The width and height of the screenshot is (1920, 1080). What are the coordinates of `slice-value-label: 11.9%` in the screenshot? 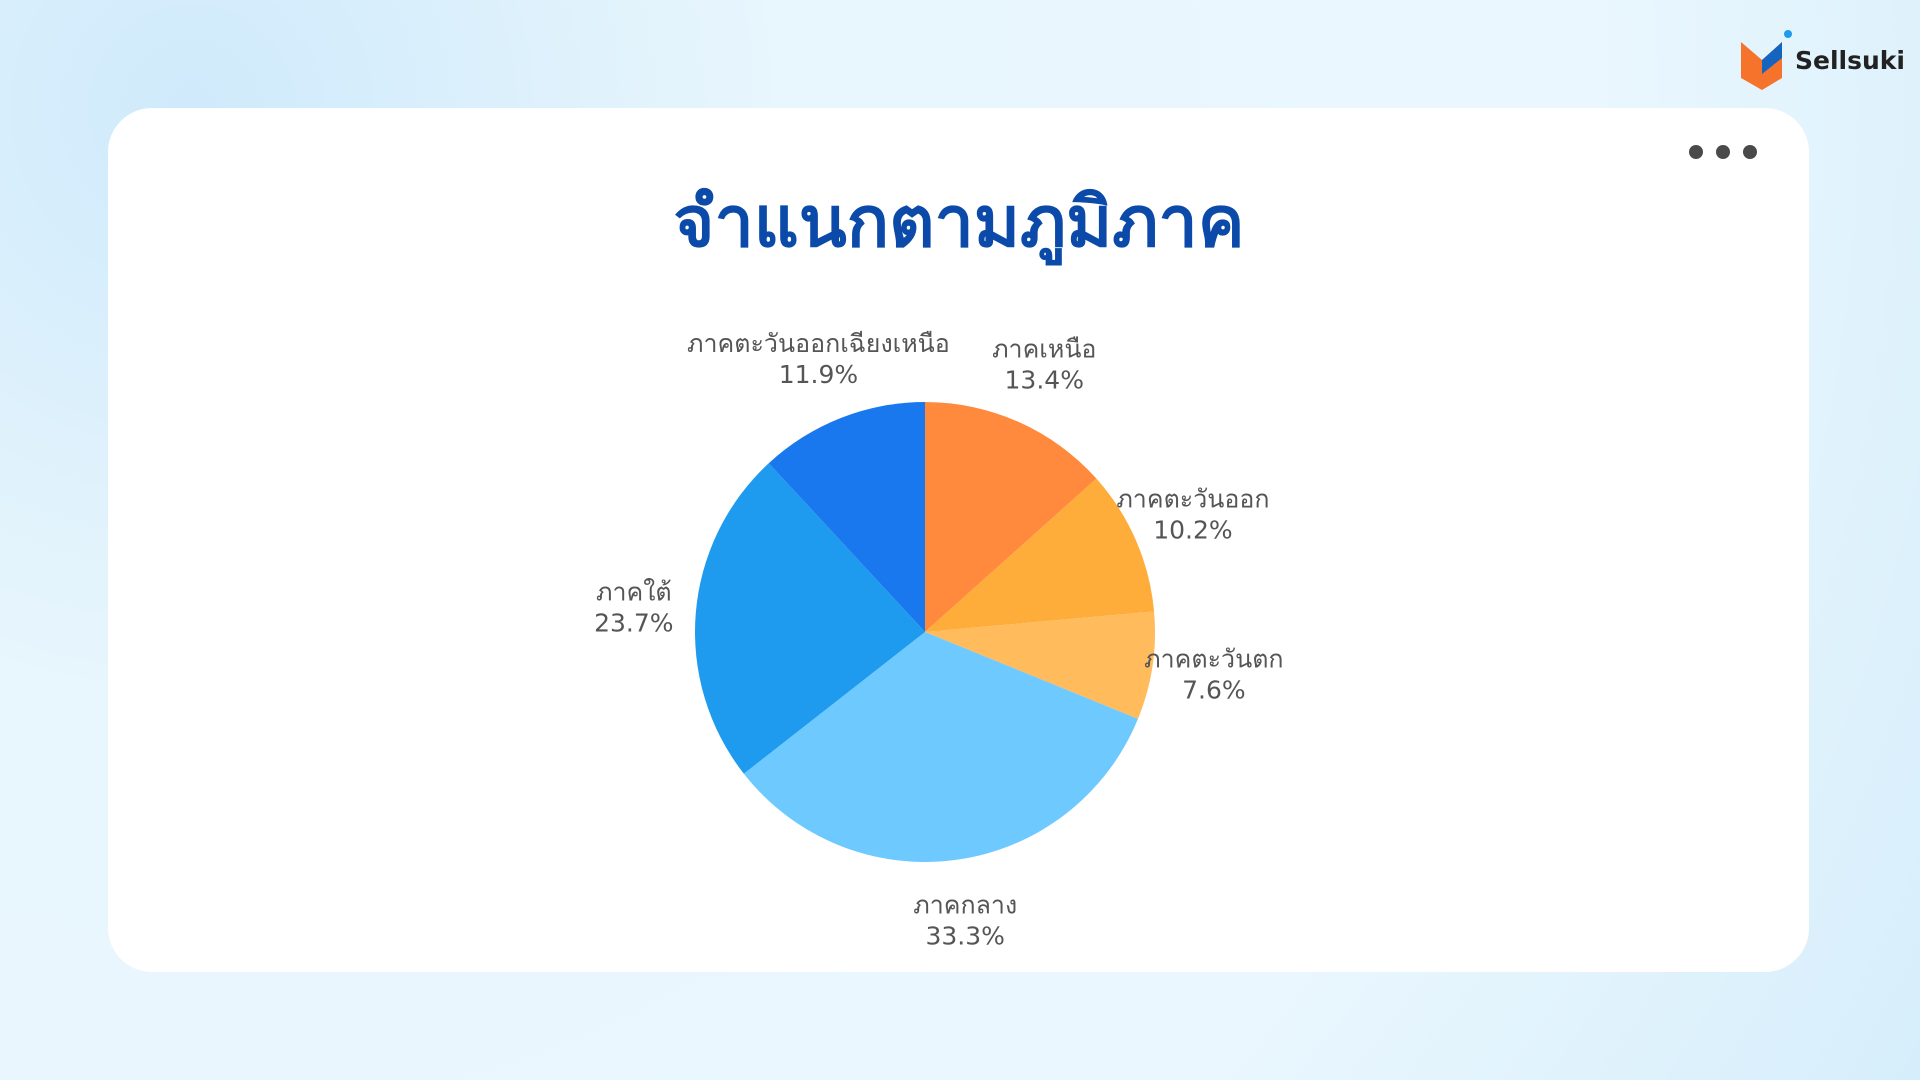 It's located at (818, 374).